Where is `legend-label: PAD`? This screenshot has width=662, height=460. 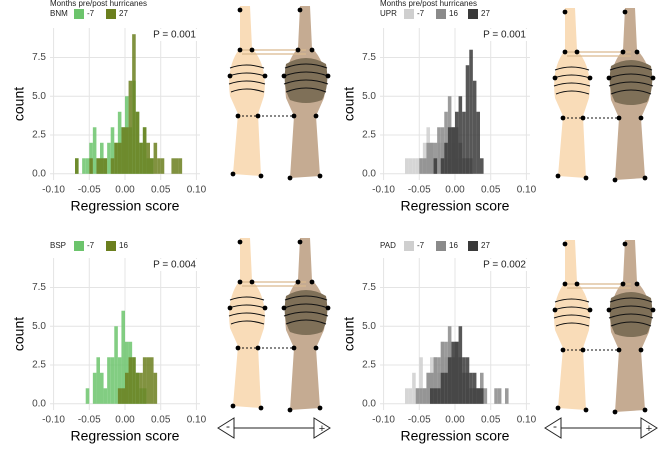 legend-label: PAD is located at coordinates (388, 245).